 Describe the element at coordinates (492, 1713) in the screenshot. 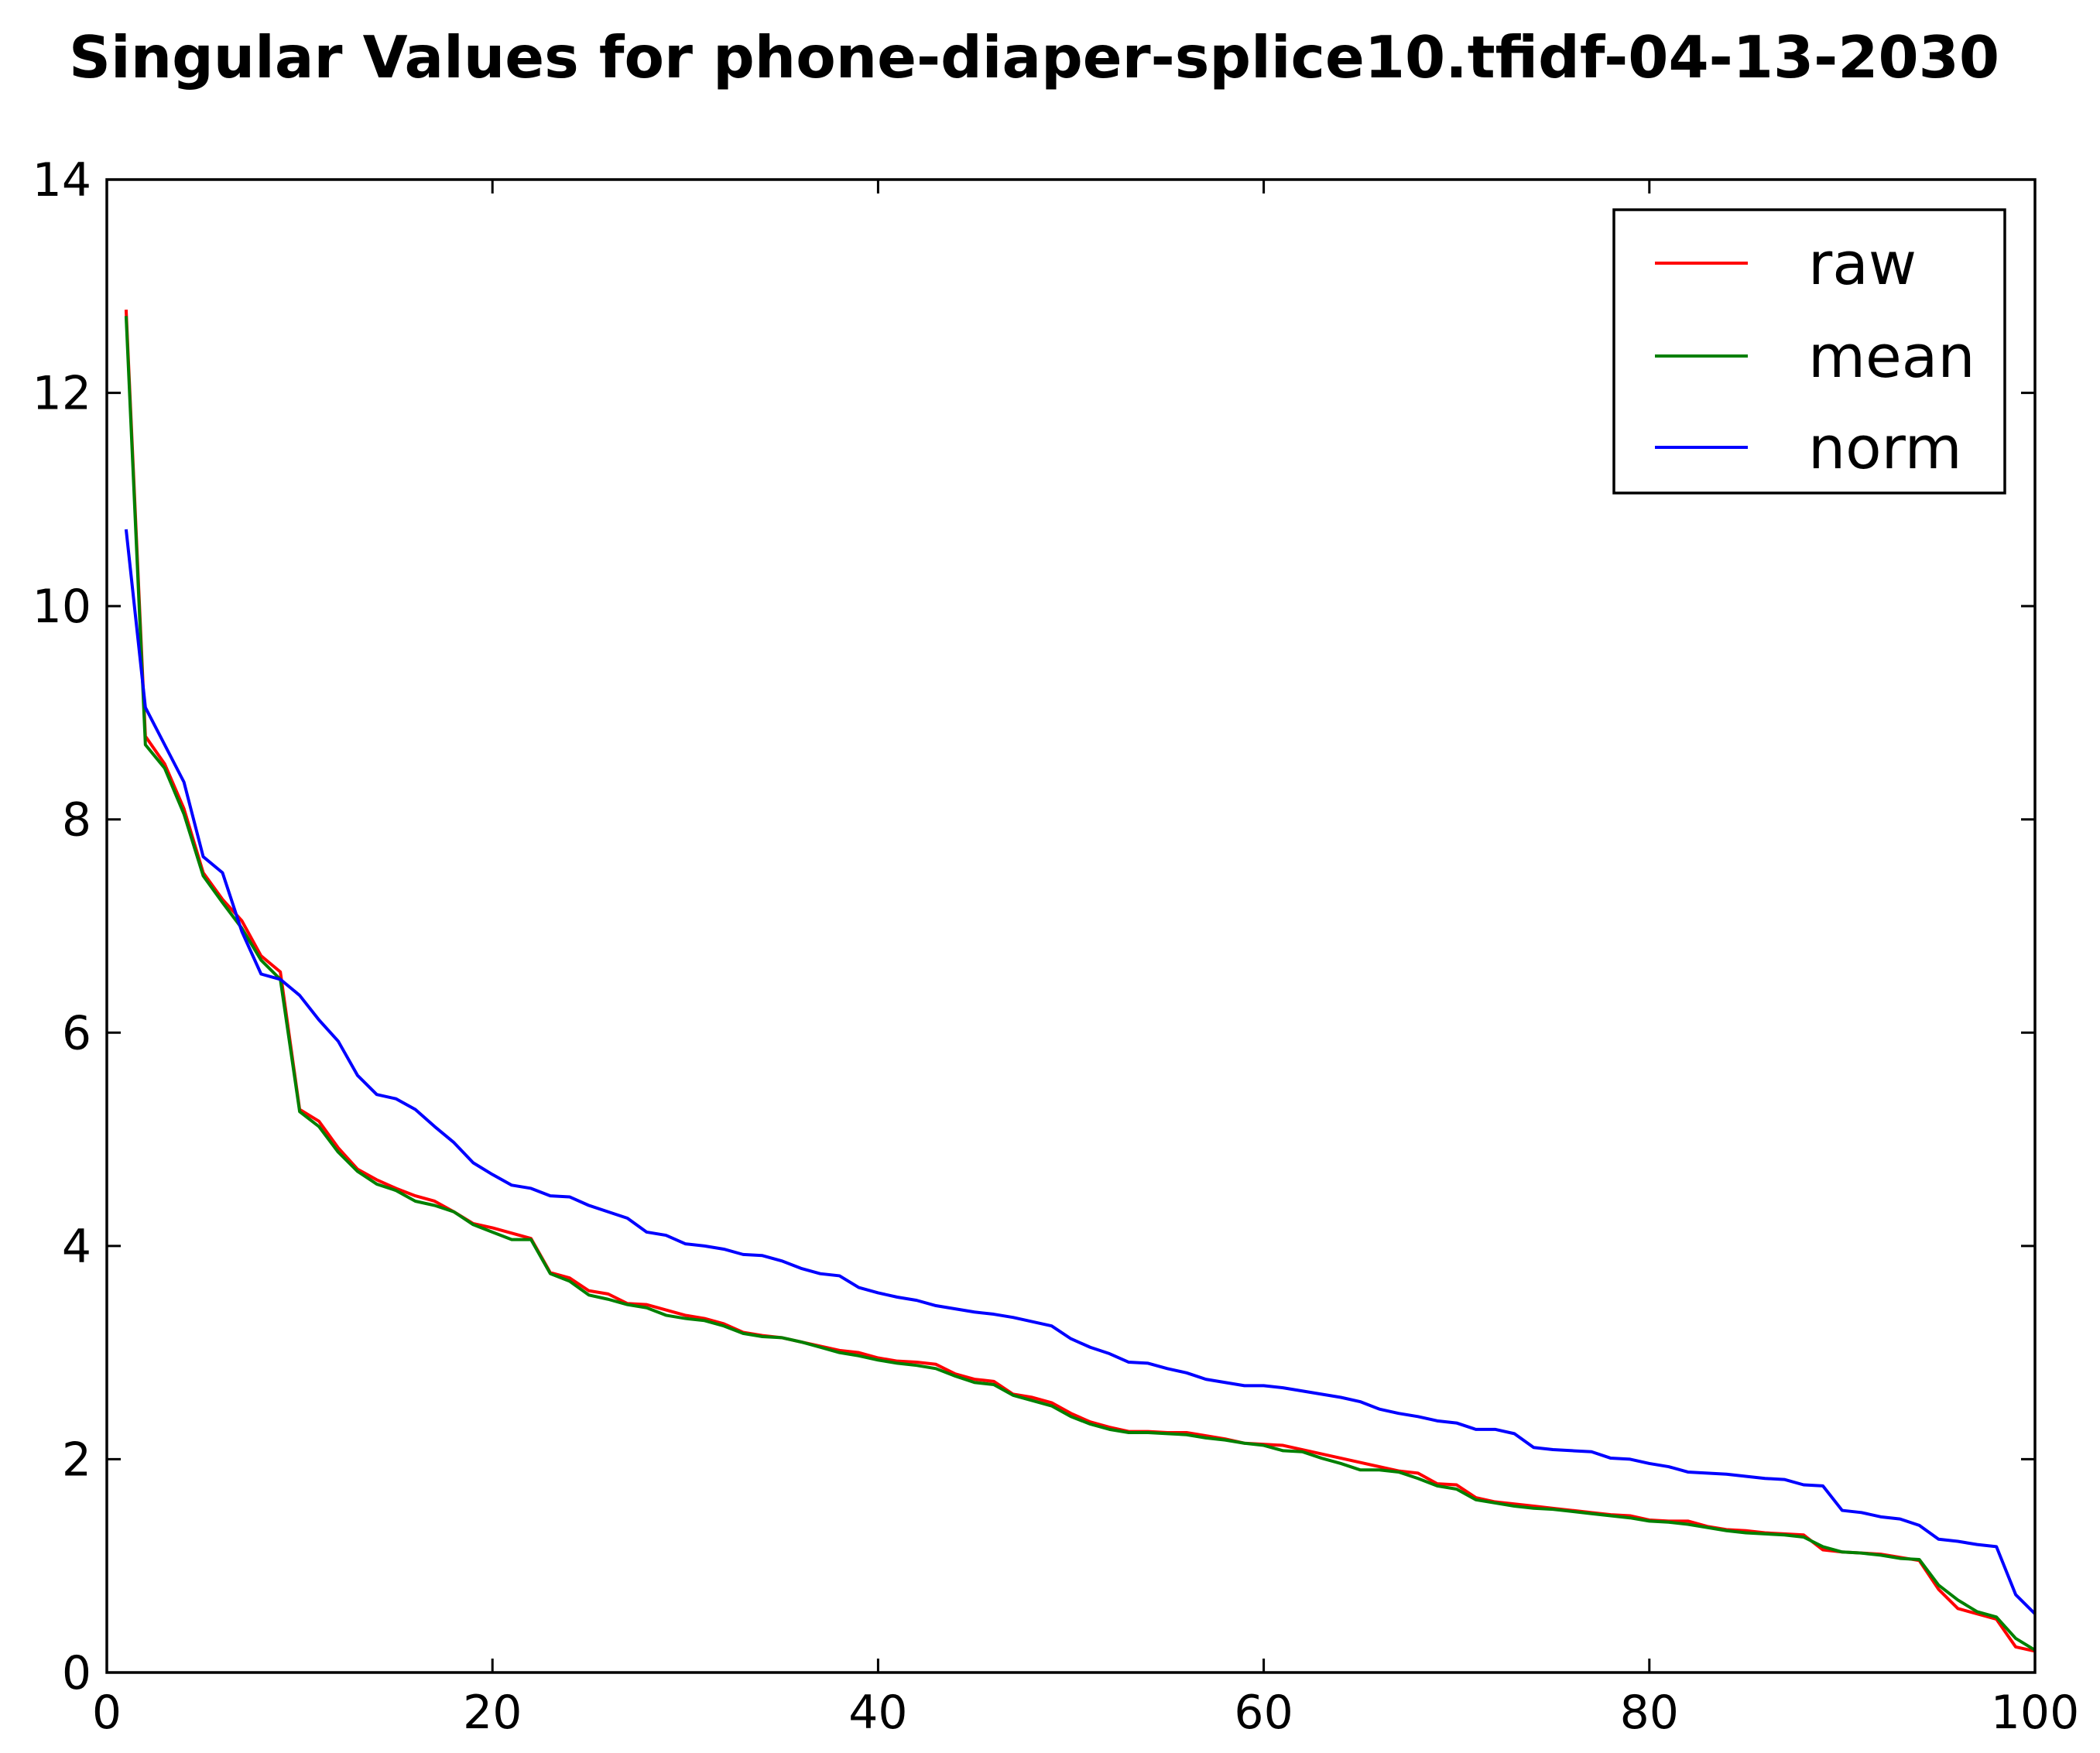

I see `x-tick-label: 20` at that location.